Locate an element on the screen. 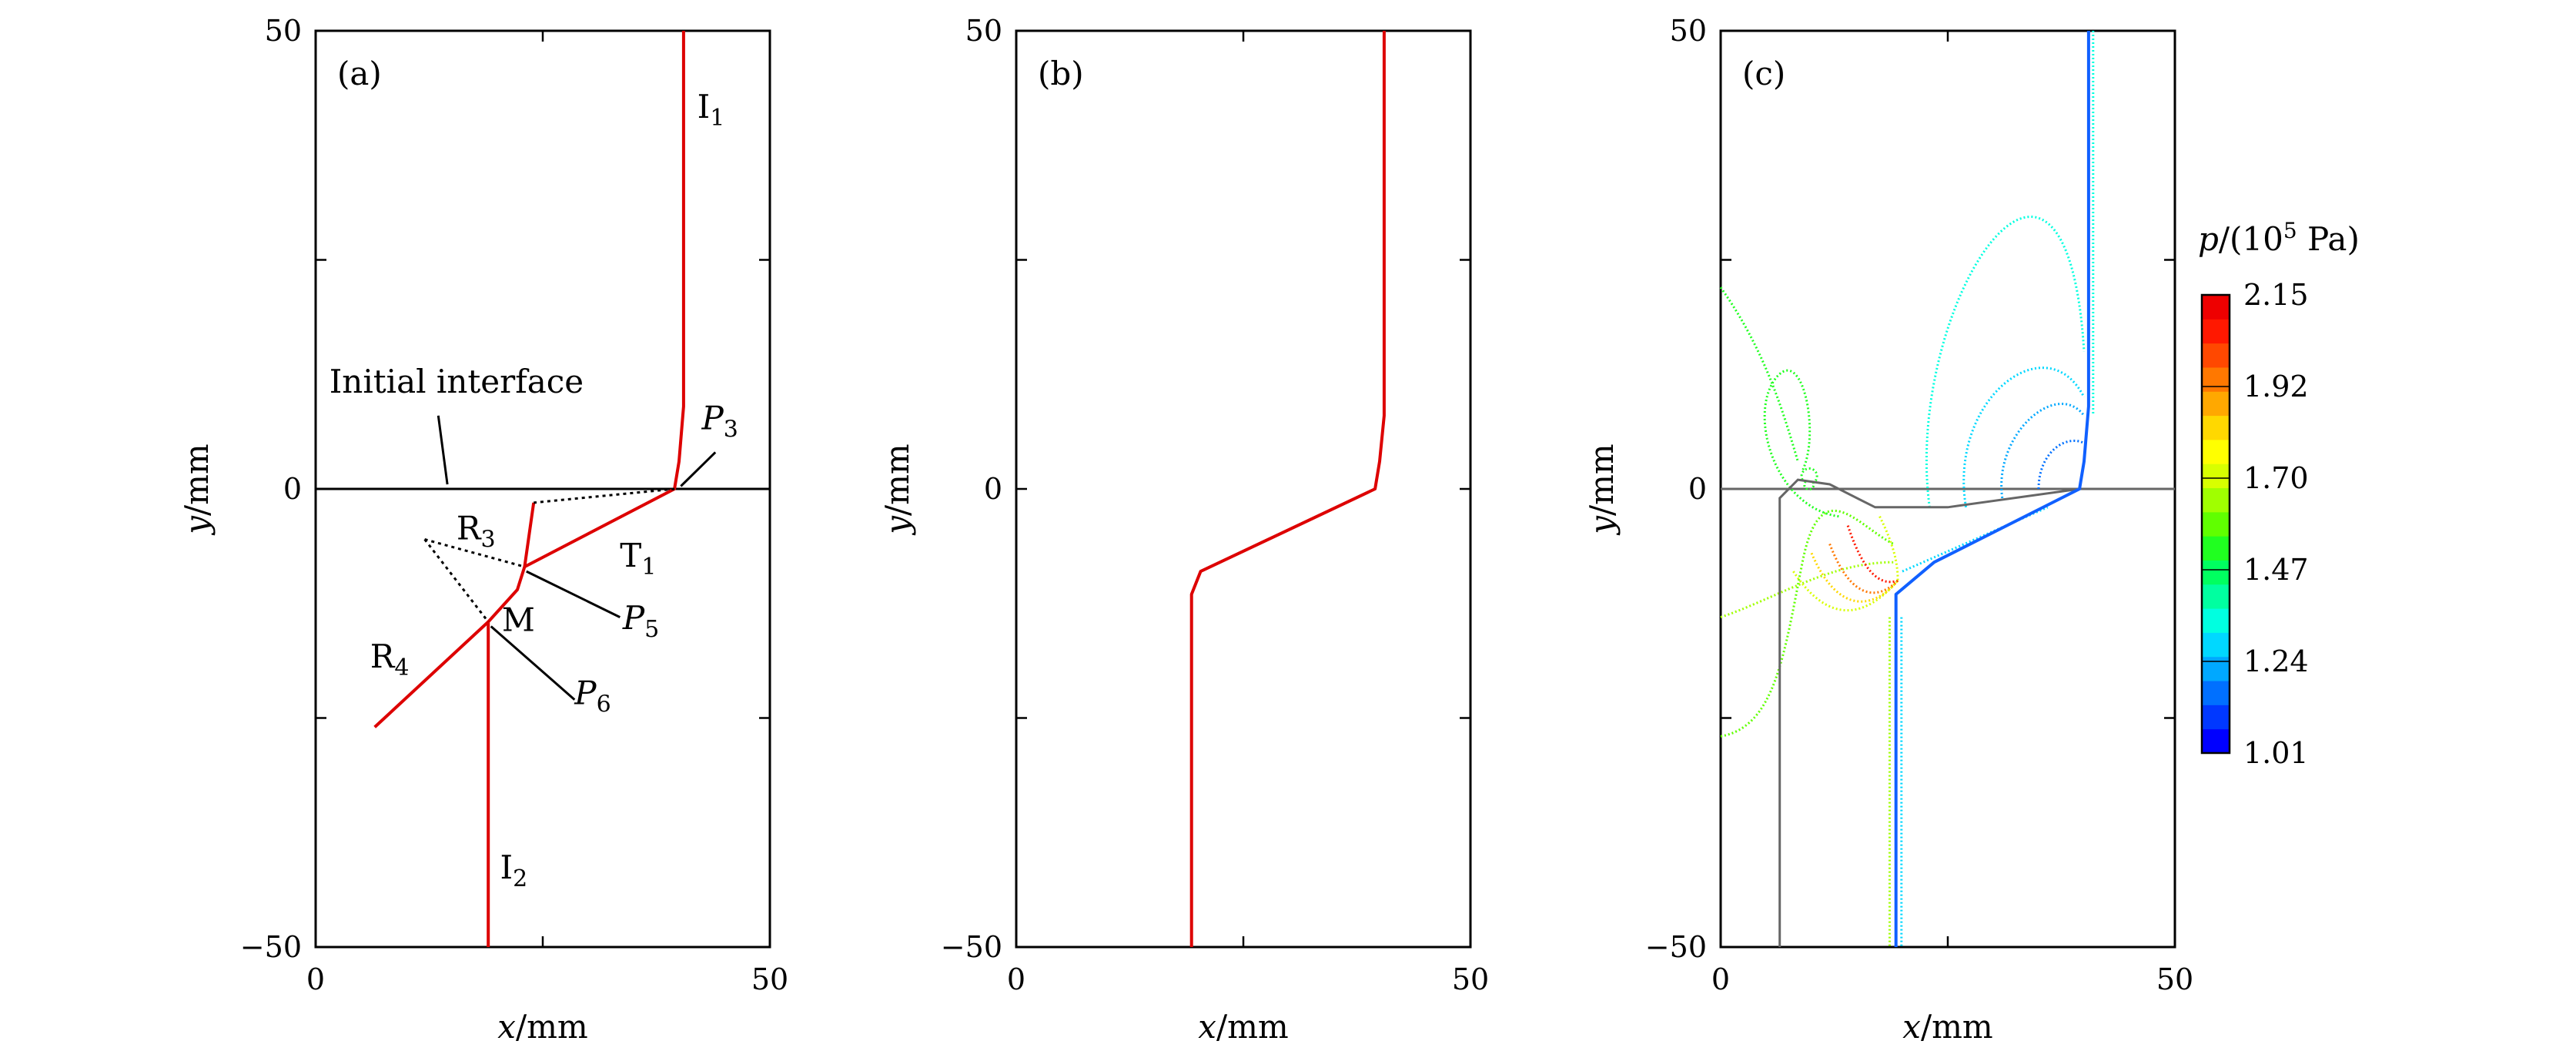  colorbar-title: p/(105 Pa) is located at coordinates (2279, 238).